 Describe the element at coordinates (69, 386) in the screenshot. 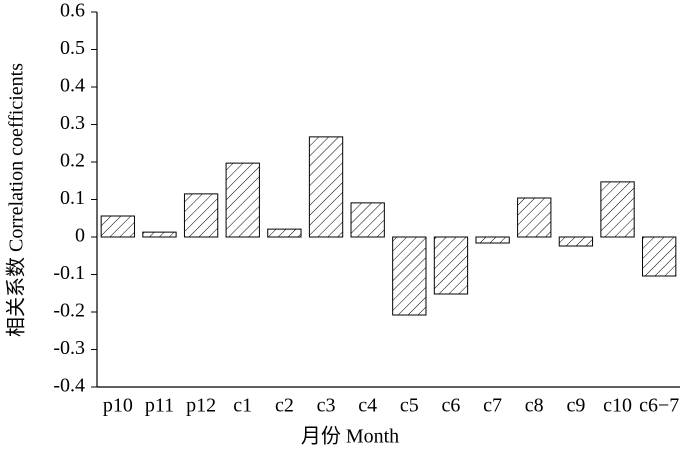

I see `y-tick-label: -0.4` at that location.